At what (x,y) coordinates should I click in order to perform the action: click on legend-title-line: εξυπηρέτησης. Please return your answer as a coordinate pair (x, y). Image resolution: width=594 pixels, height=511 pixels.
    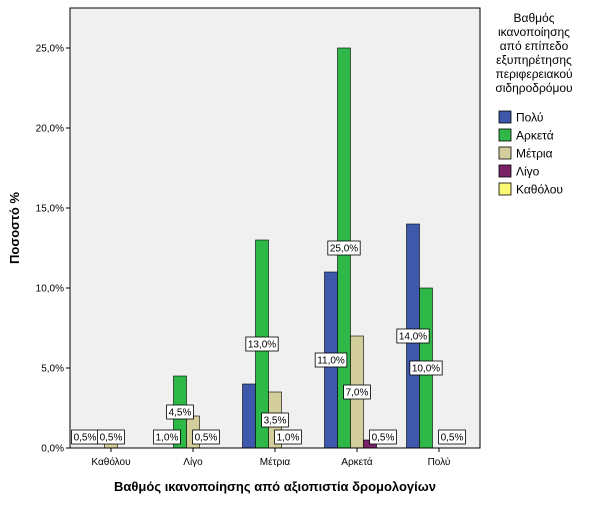
    Looking at the image, I should click on (534, 60).